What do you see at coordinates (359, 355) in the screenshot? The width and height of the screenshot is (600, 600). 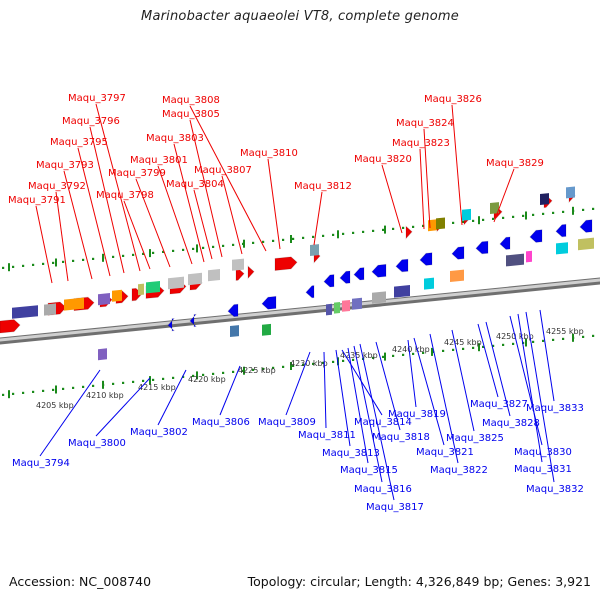 I see `kbp-tick-label: 4235 kbp` at bounding box center [359, 355].